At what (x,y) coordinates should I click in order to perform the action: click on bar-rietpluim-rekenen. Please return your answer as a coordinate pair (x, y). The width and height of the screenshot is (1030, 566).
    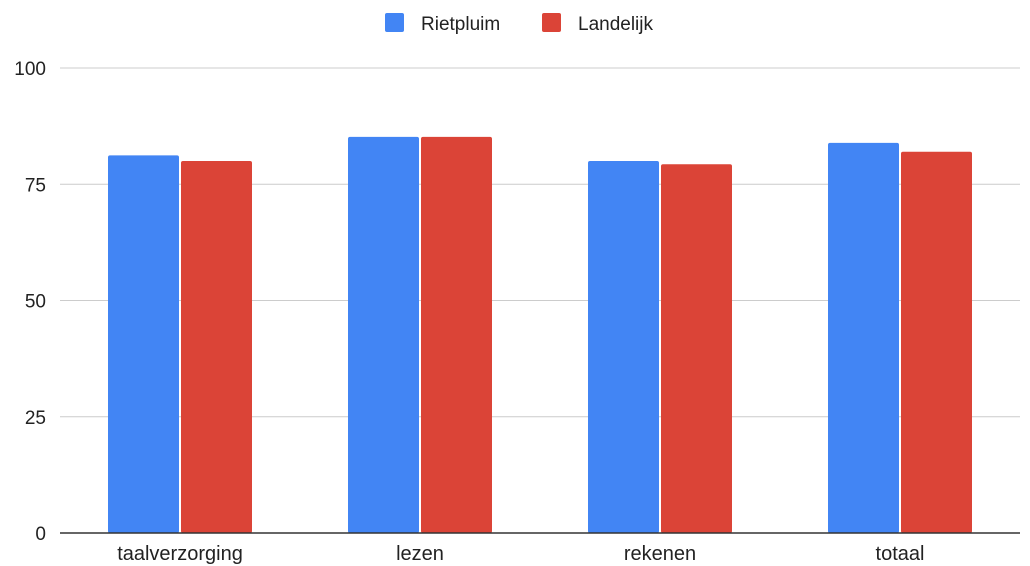
    Looking at the image, I should click on (623, 347).